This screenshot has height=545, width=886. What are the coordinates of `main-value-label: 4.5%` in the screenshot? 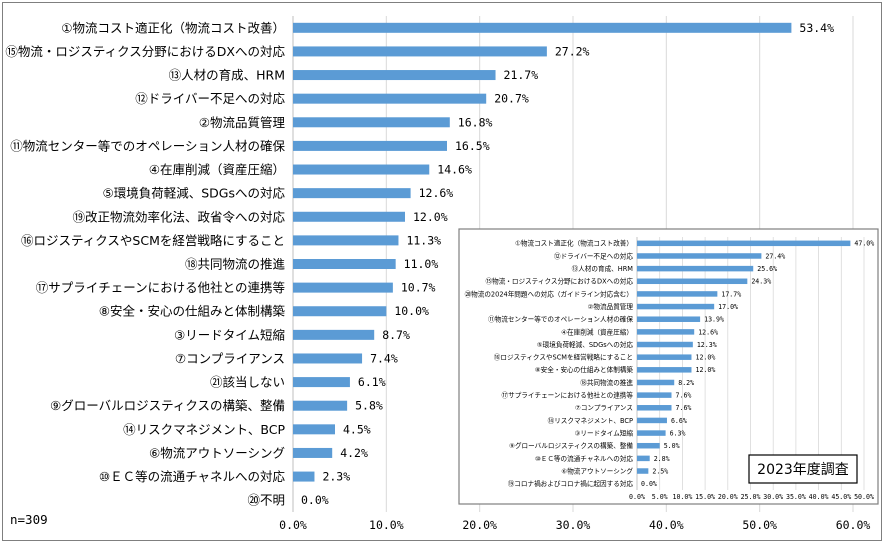 It's located at (357, 429).